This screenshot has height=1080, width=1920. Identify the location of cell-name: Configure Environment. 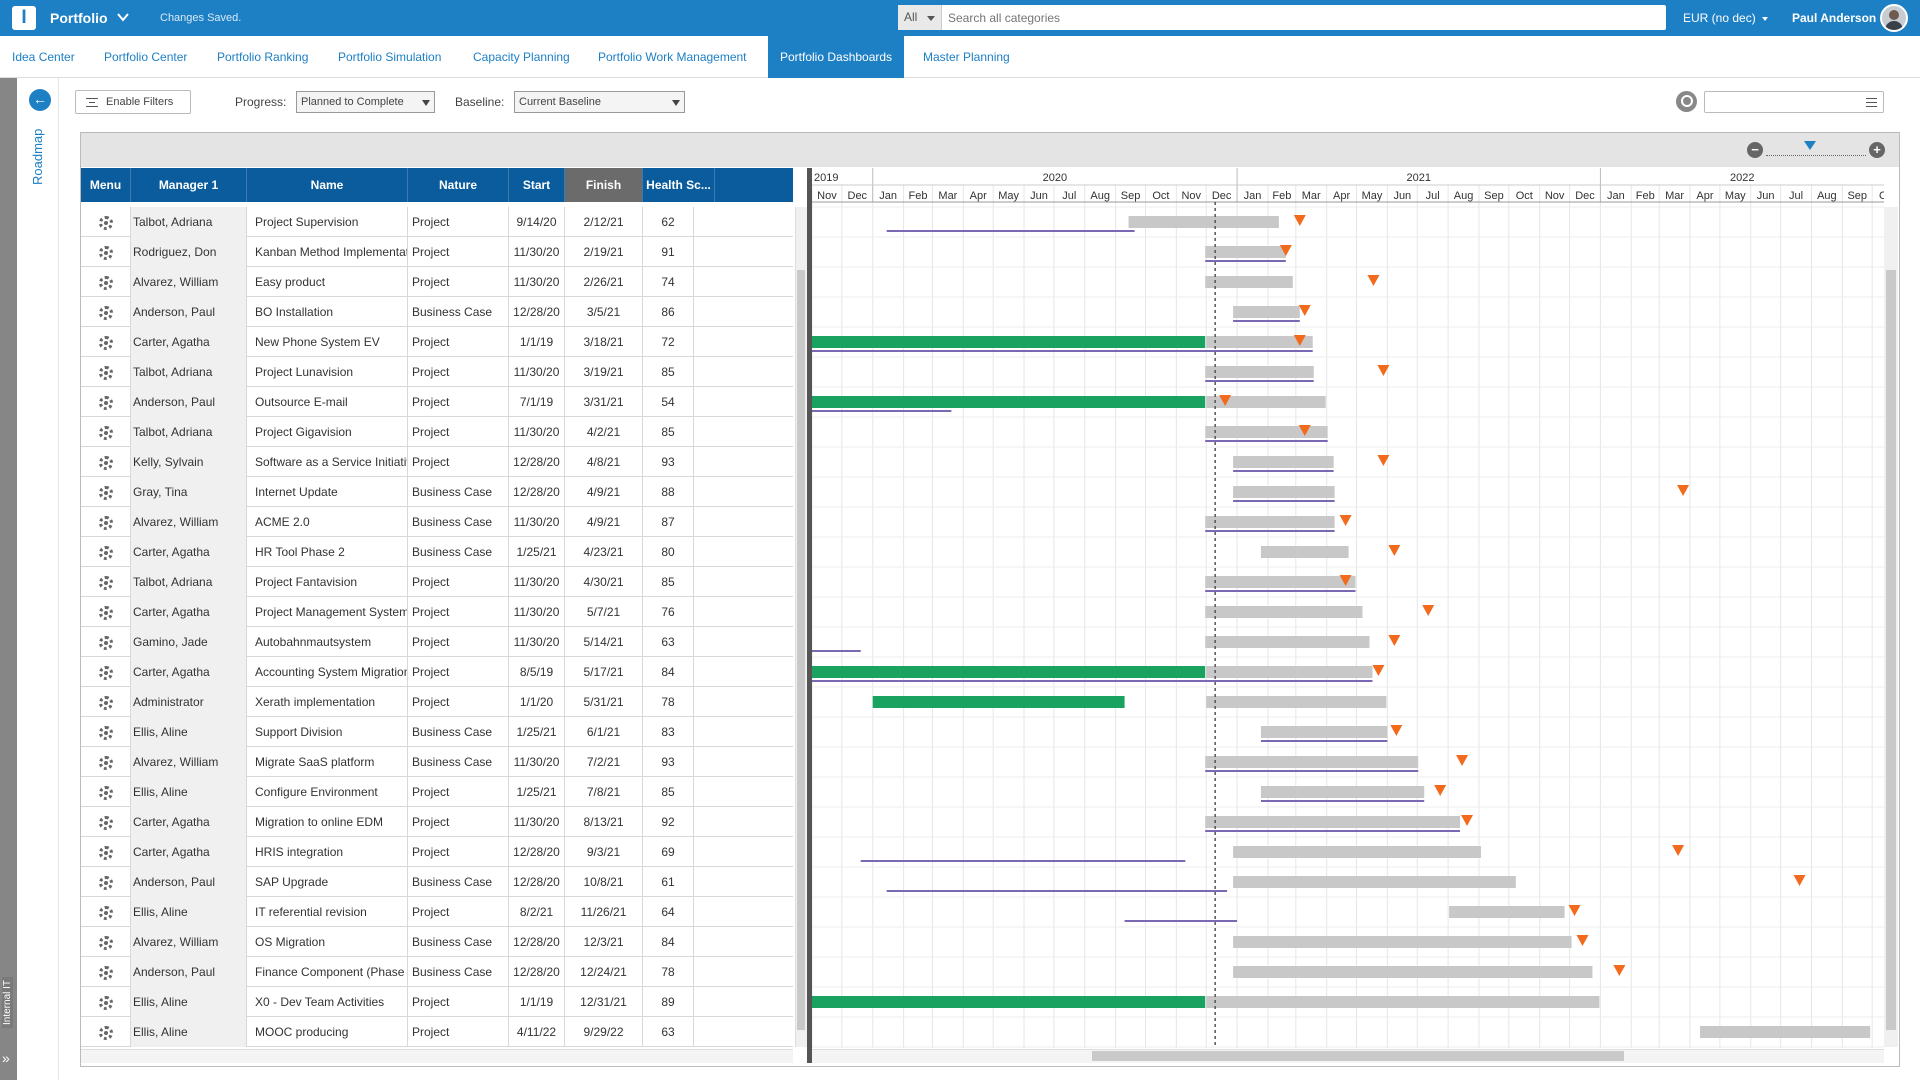
(327, 792).